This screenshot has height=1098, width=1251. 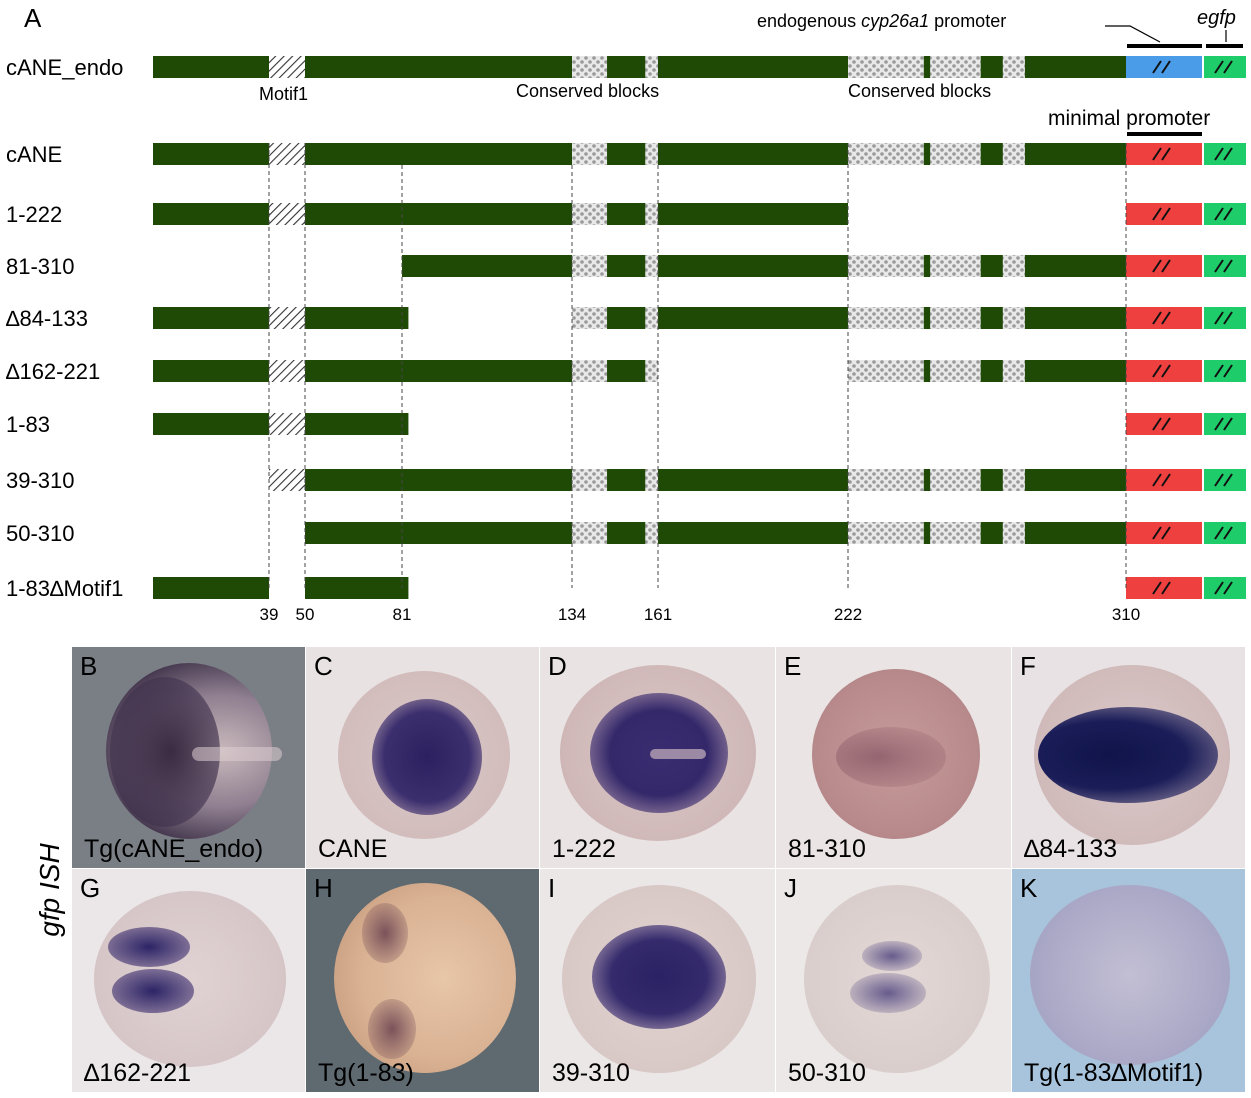 I want to click on construct-row: 81-310, so click(x=626, y=266).